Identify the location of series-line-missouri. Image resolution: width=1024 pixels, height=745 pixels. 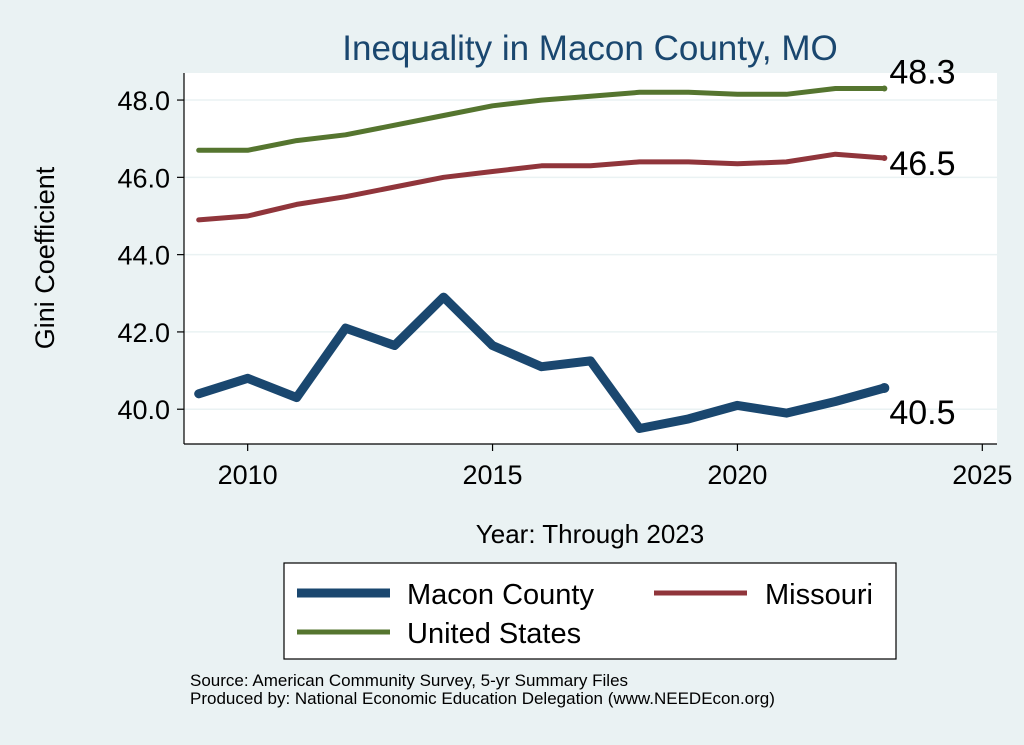
(541, 187).